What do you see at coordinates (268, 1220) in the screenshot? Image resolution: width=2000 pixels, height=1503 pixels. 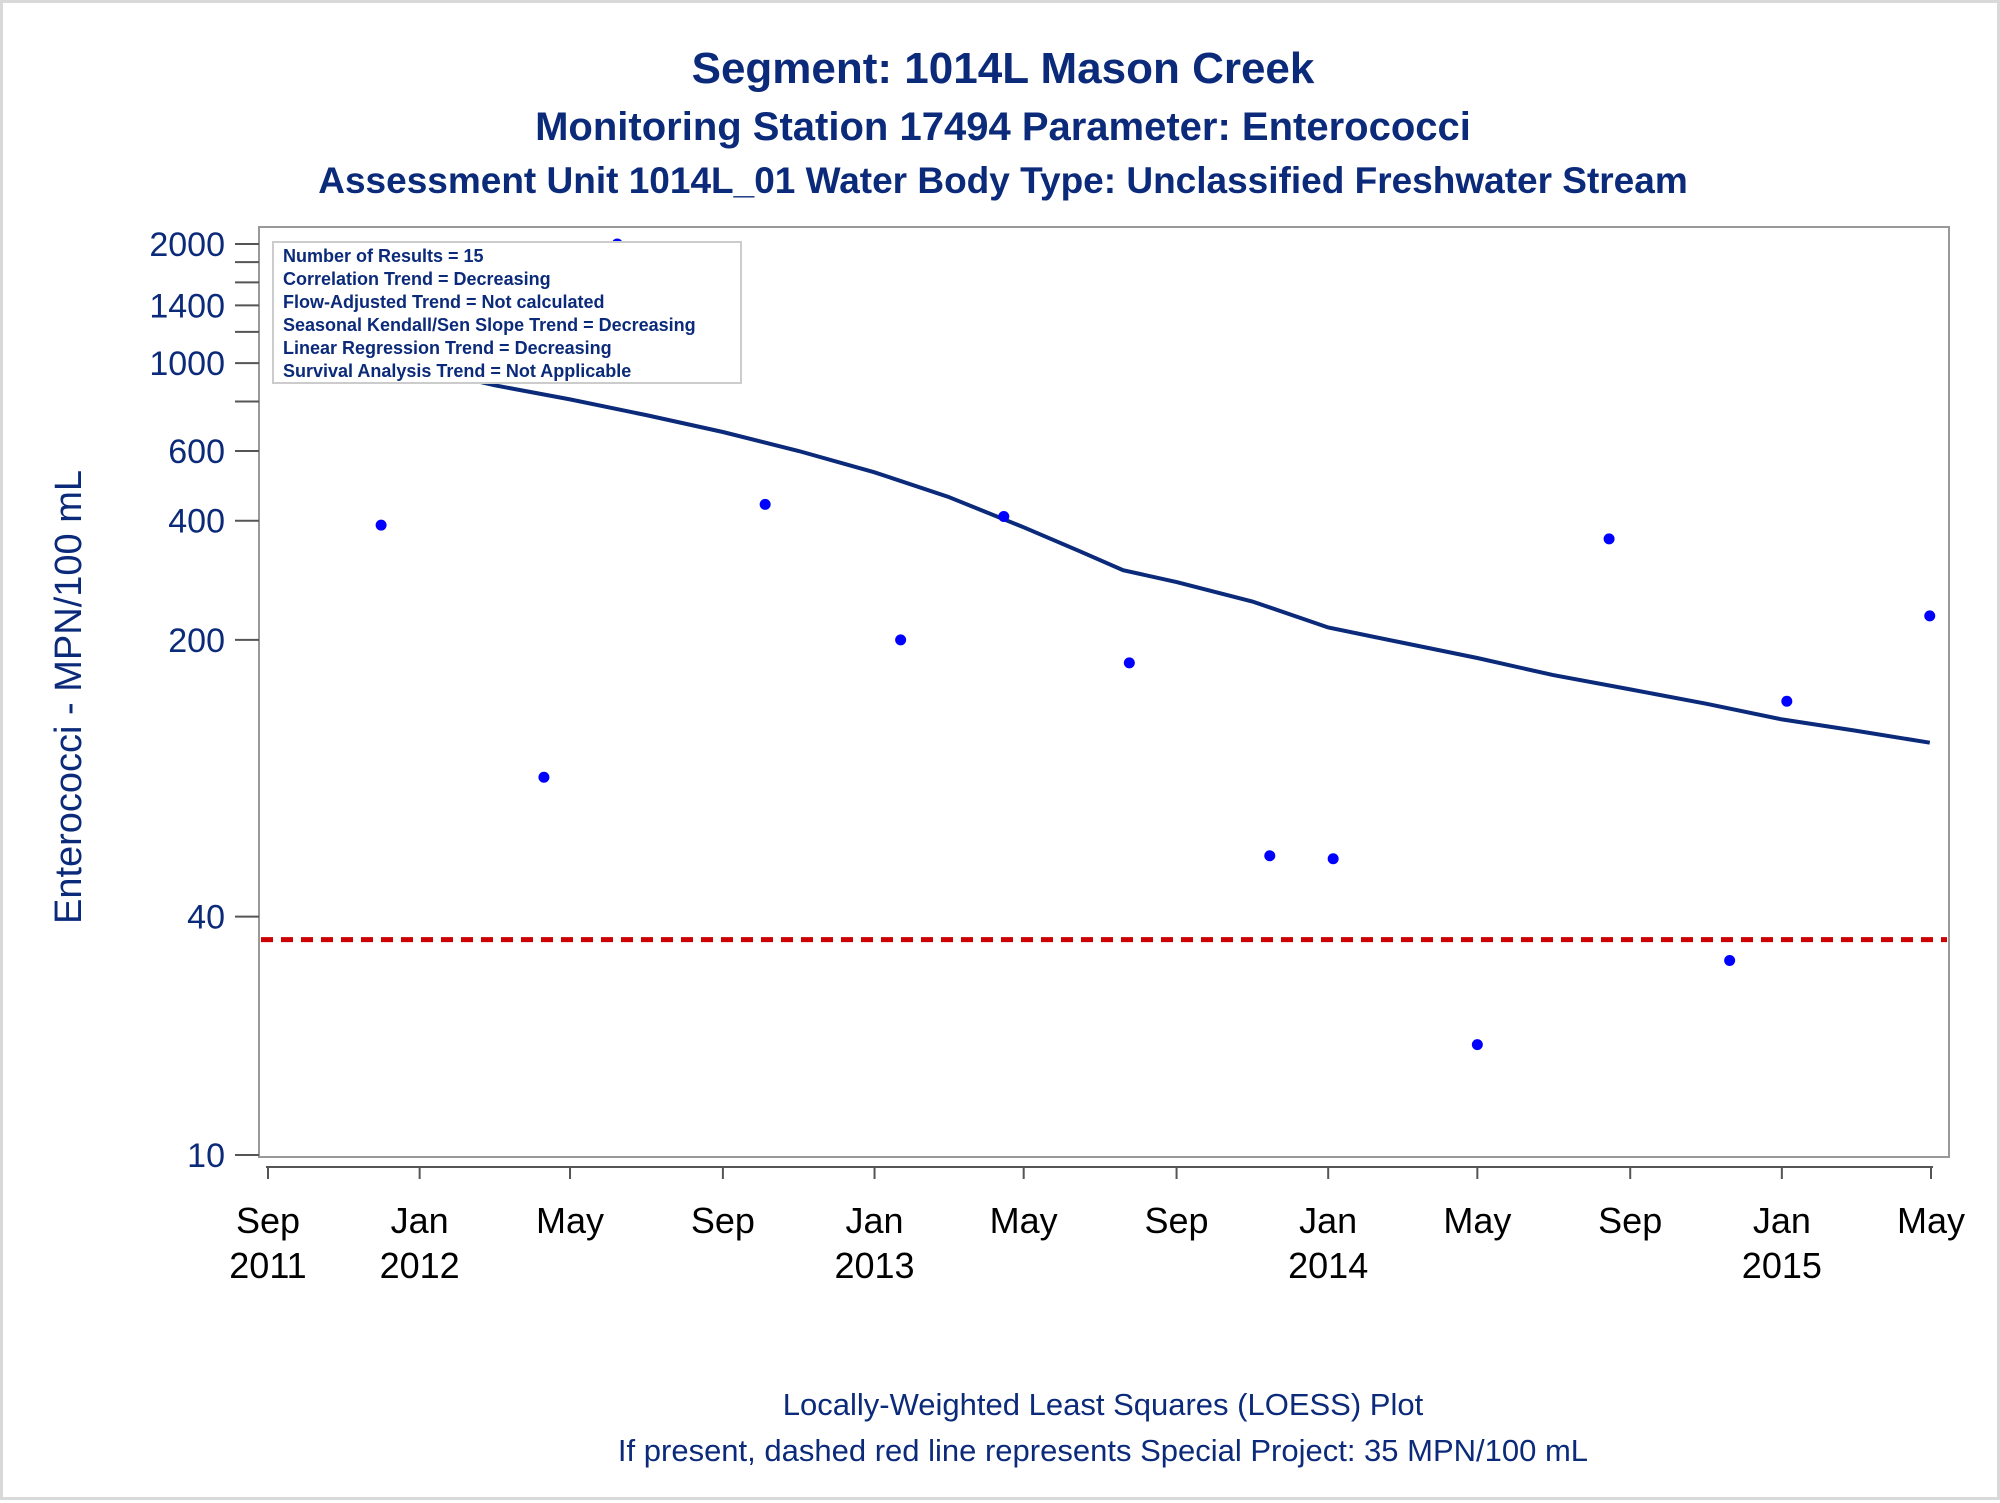 I see `x-tick-label-2011-09-01: Sep` at bounding box center [268, 1220].